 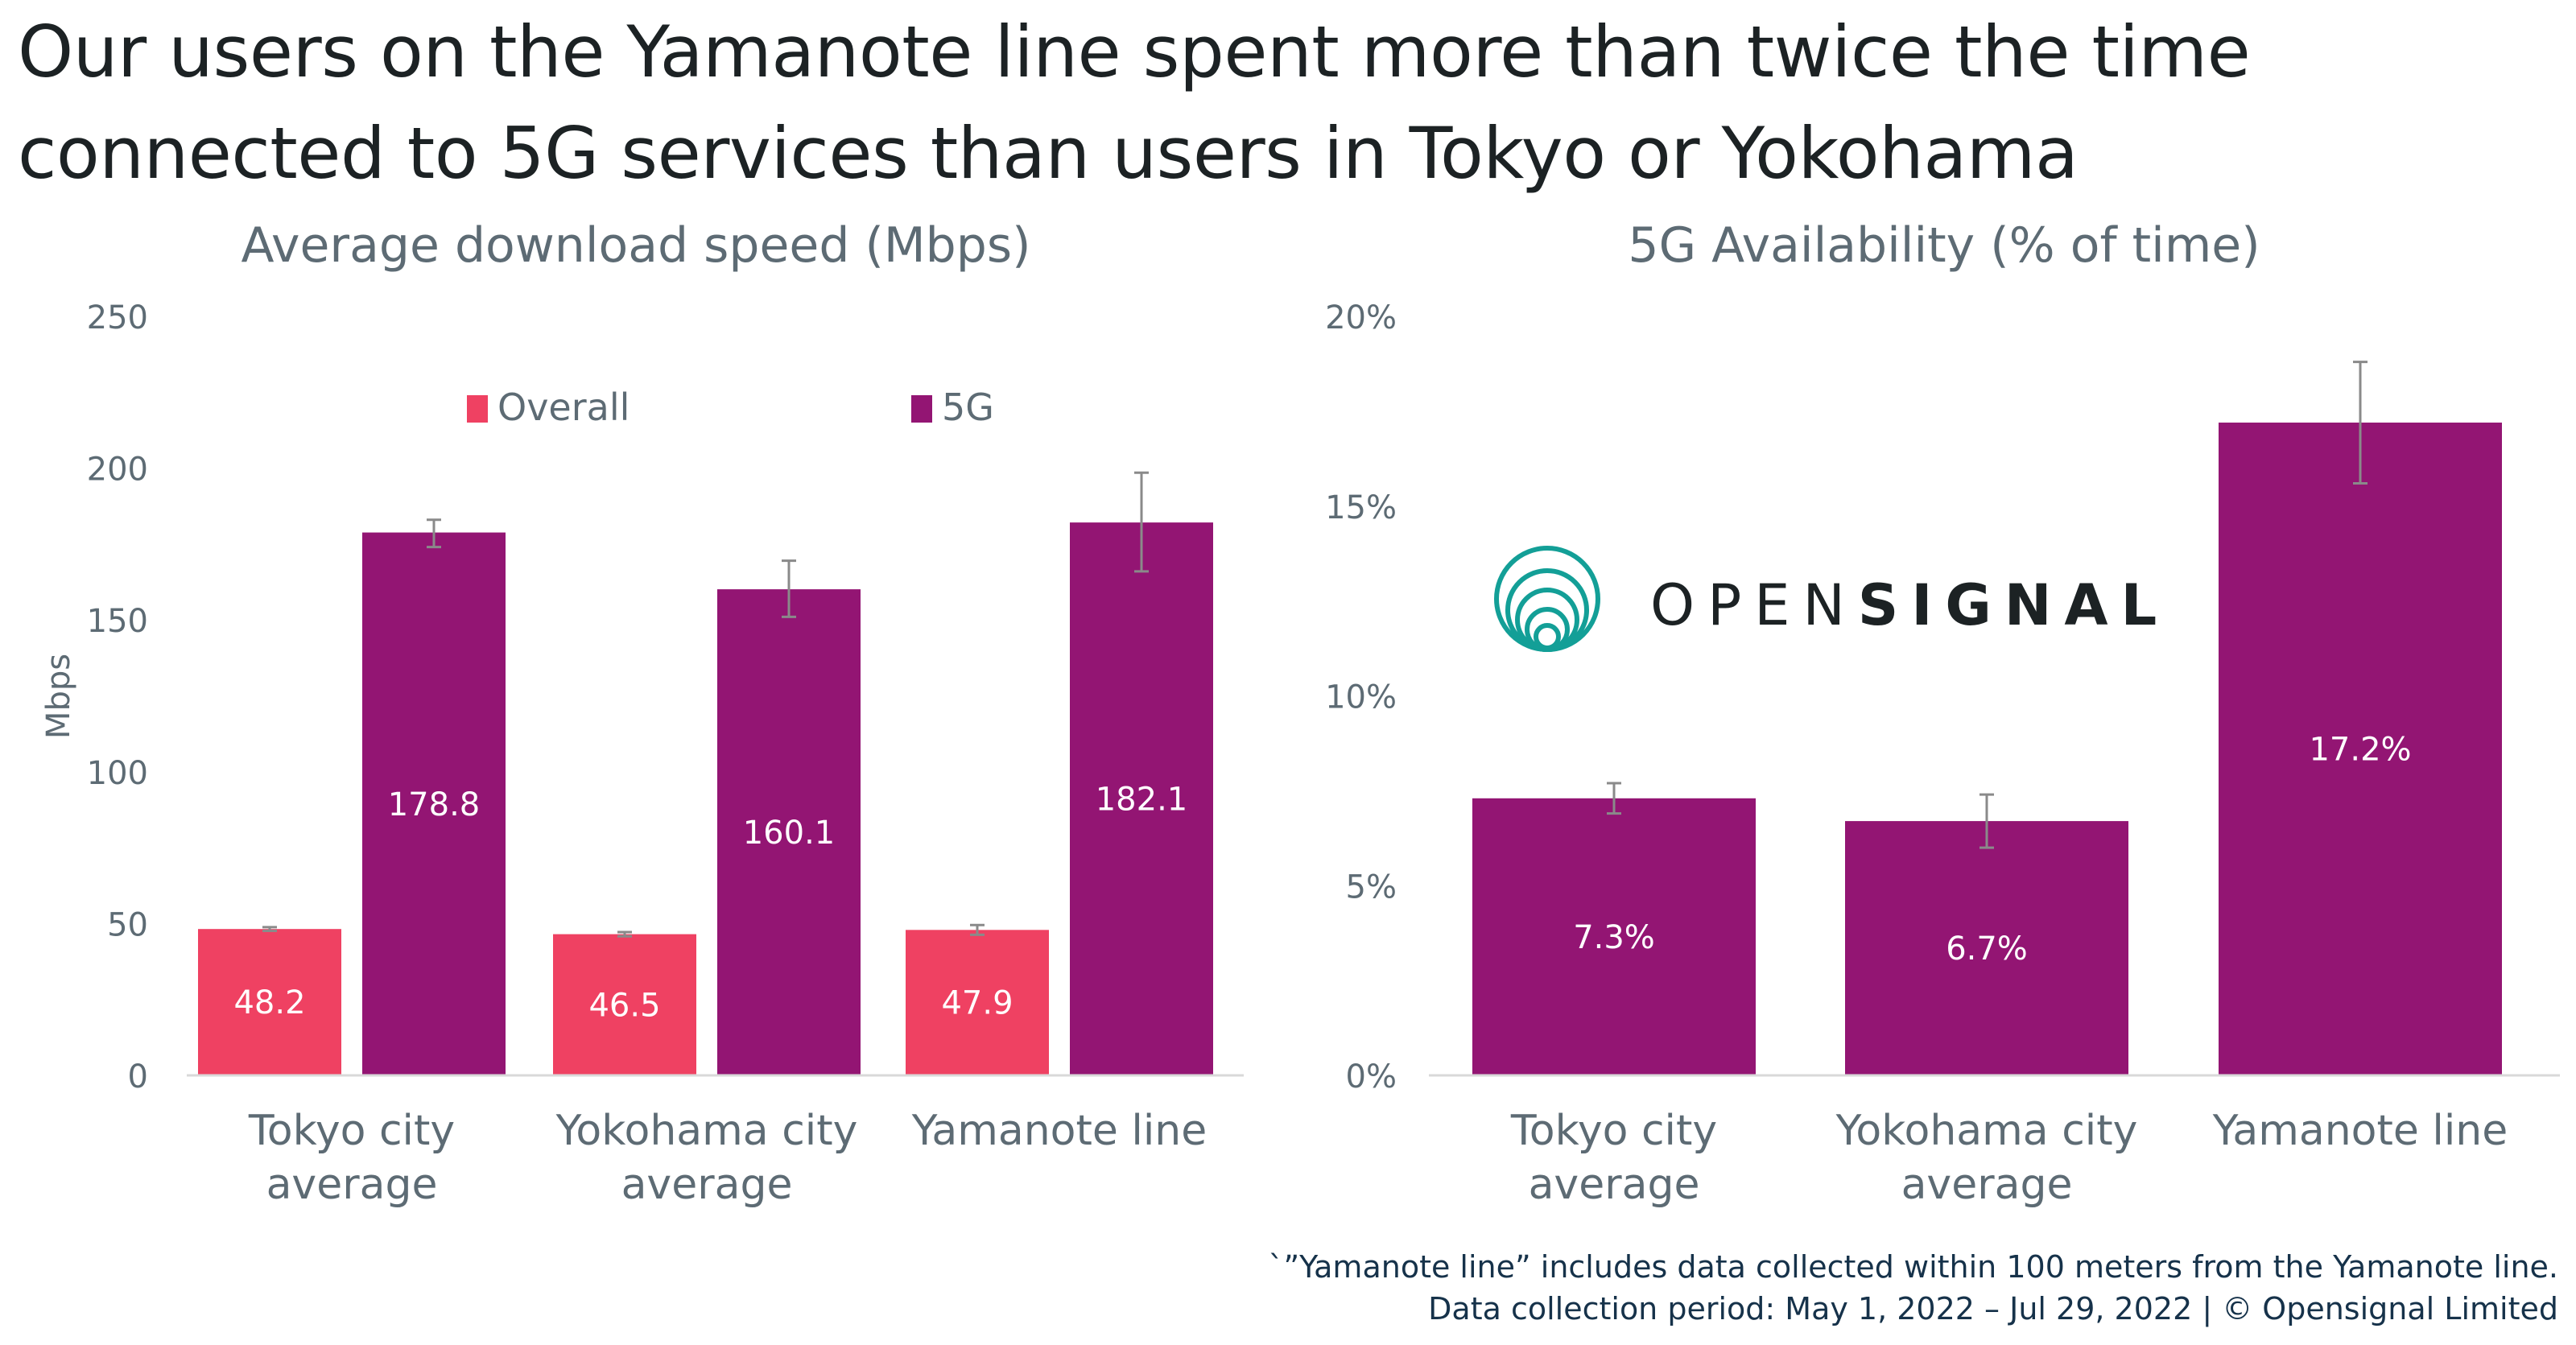 What do you see at coordinates (1547, 599) in the screenshot?
I see `opensignal-rings-icon` at bounding box center [1547, 599].